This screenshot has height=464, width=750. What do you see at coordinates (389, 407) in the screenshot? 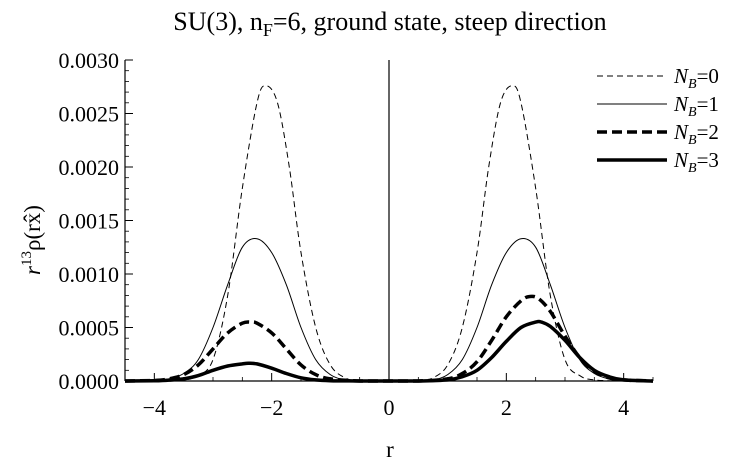
I see `x-tick-label: 0` at bounding box center [389, 407].